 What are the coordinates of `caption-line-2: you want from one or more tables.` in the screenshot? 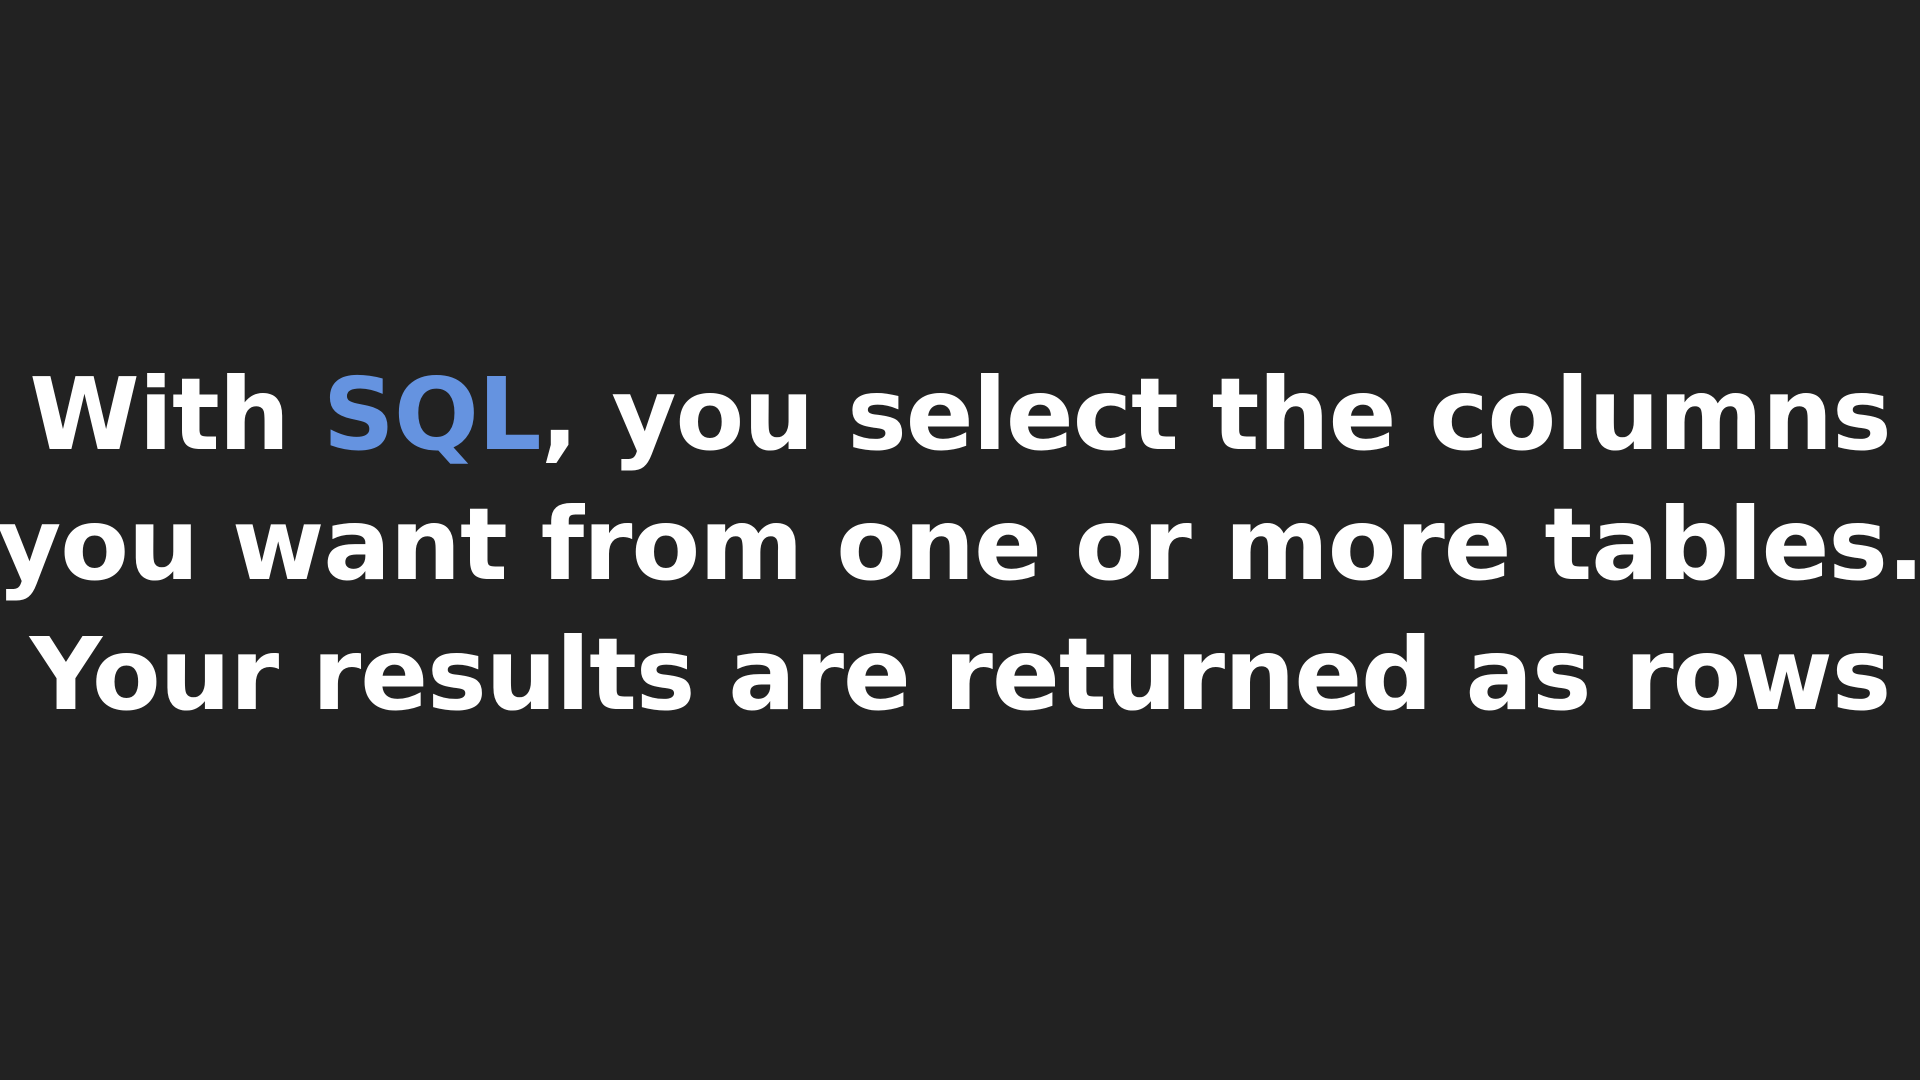 It's located at (960, 544).